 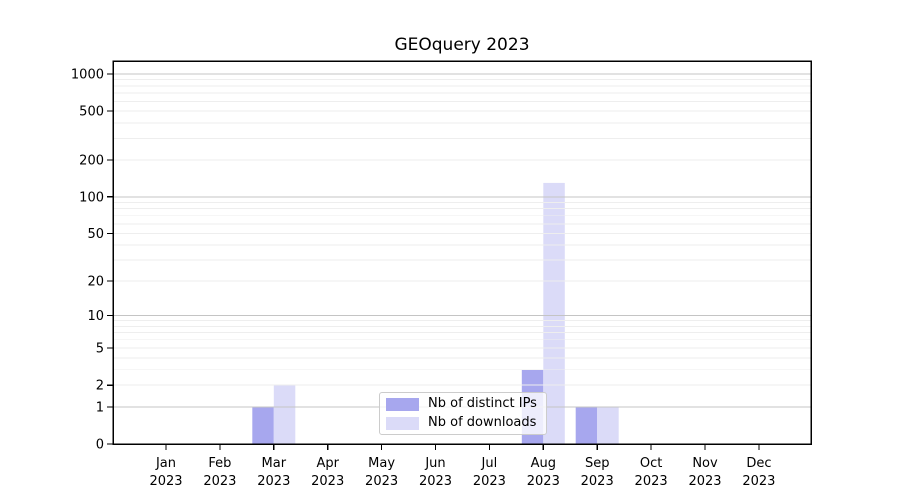 I want to click on legend-item-distinct-ips: Nb of distinct IPs, so click(x=461, y=404).